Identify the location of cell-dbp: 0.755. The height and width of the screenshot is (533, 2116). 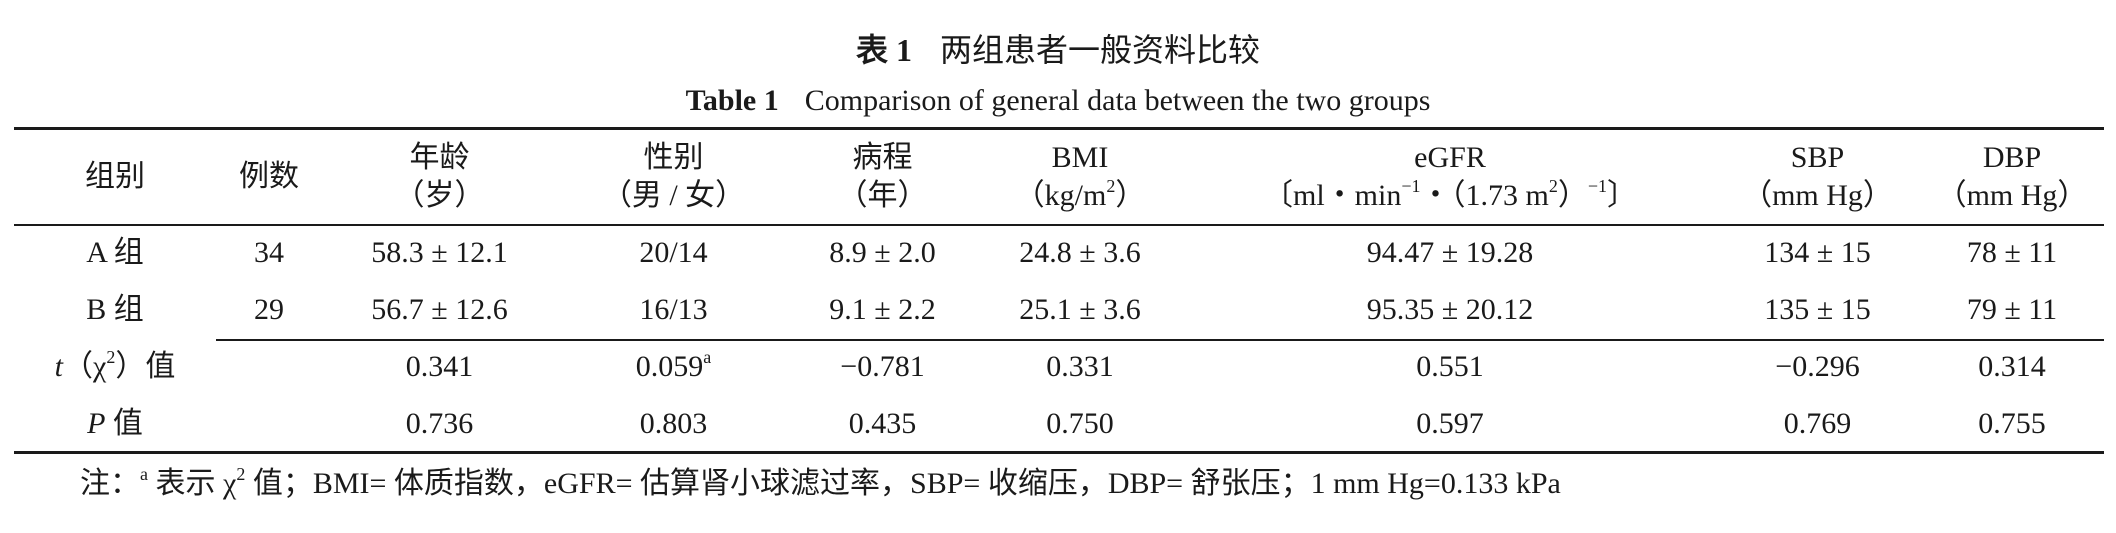
(2012, 423).